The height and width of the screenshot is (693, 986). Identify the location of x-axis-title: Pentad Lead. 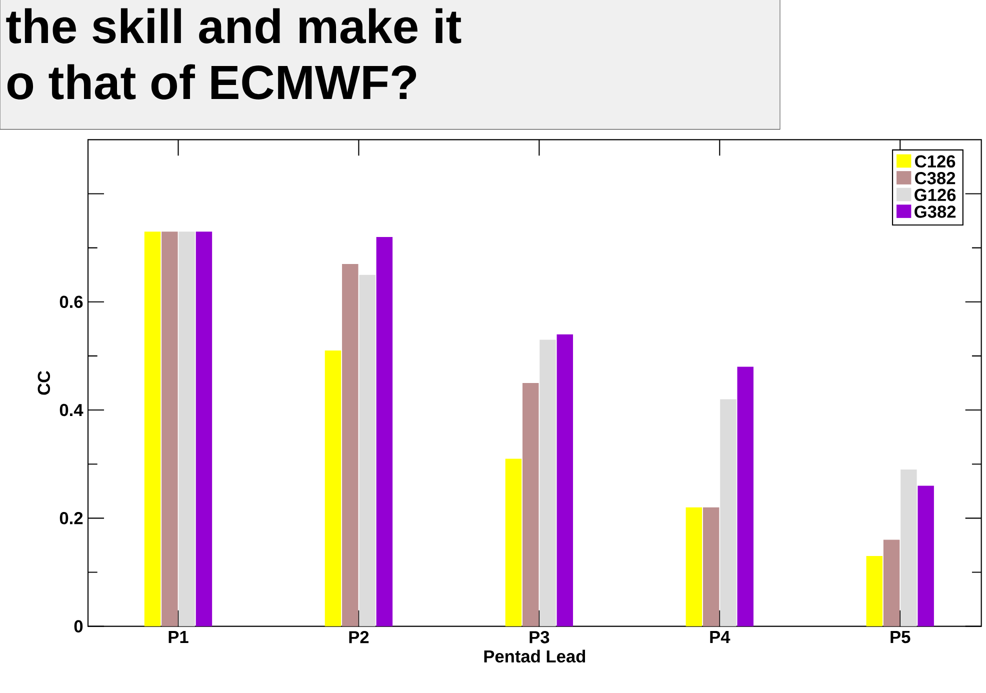
(535, 656).